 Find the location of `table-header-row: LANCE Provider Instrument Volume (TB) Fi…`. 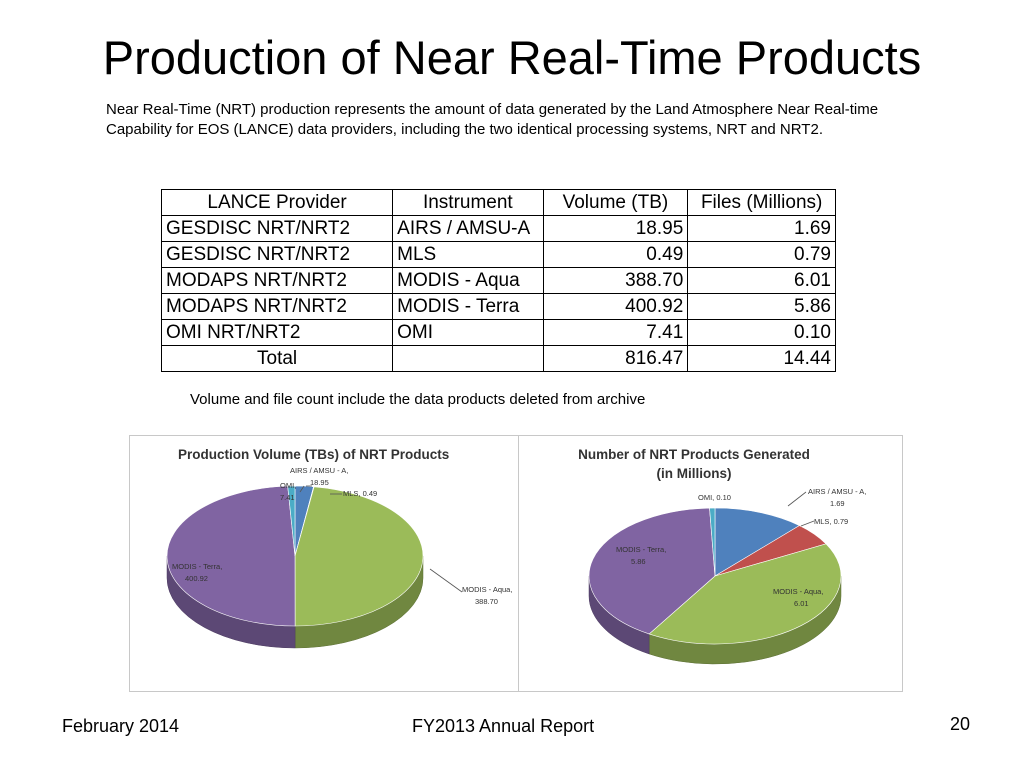

table-header-row: LANCE Provider Instrument Volume (TB) Fi… is located at coordinates (498, 202).